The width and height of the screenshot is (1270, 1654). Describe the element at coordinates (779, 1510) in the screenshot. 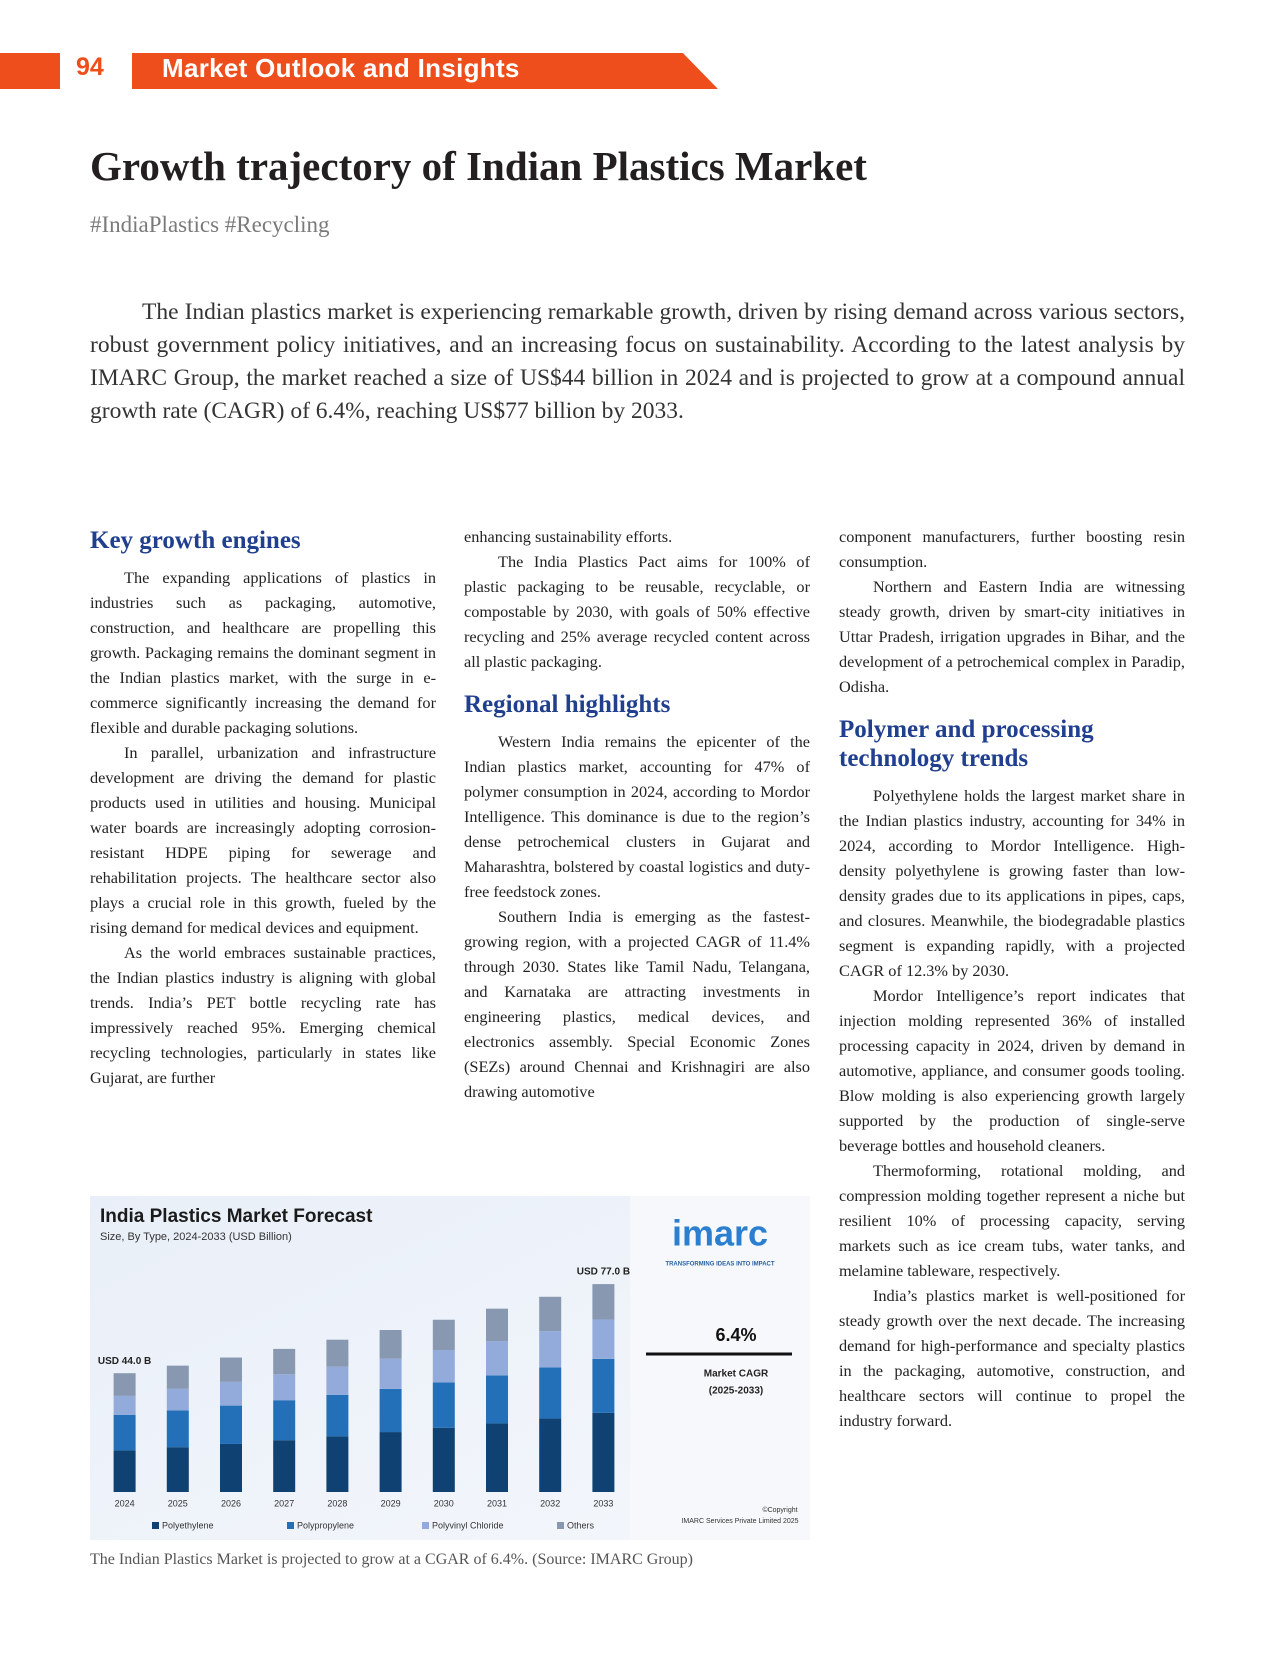

I see `copyright: ©Copyright` at that location.